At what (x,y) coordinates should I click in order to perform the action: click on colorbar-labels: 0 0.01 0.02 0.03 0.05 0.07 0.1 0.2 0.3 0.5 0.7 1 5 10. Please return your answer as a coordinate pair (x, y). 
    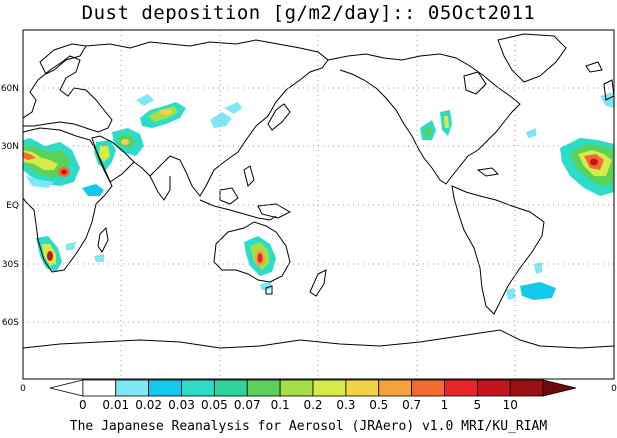
    Looking at the image, I should click on (298, 405).